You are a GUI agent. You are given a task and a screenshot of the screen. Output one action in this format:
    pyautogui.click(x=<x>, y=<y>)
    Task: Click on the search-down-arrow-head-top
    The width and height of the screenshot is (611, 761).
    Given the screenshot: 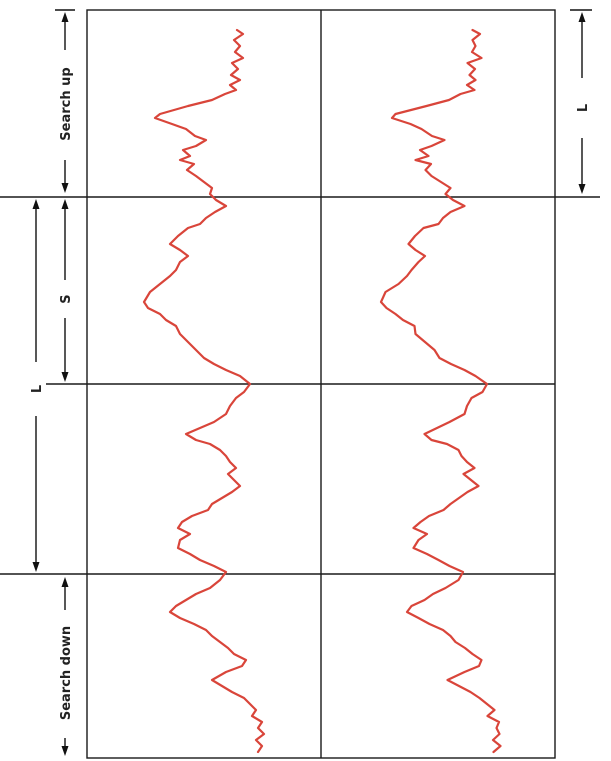 What is the action you would take?
    pyautogui.click(x=65, y=582)
    